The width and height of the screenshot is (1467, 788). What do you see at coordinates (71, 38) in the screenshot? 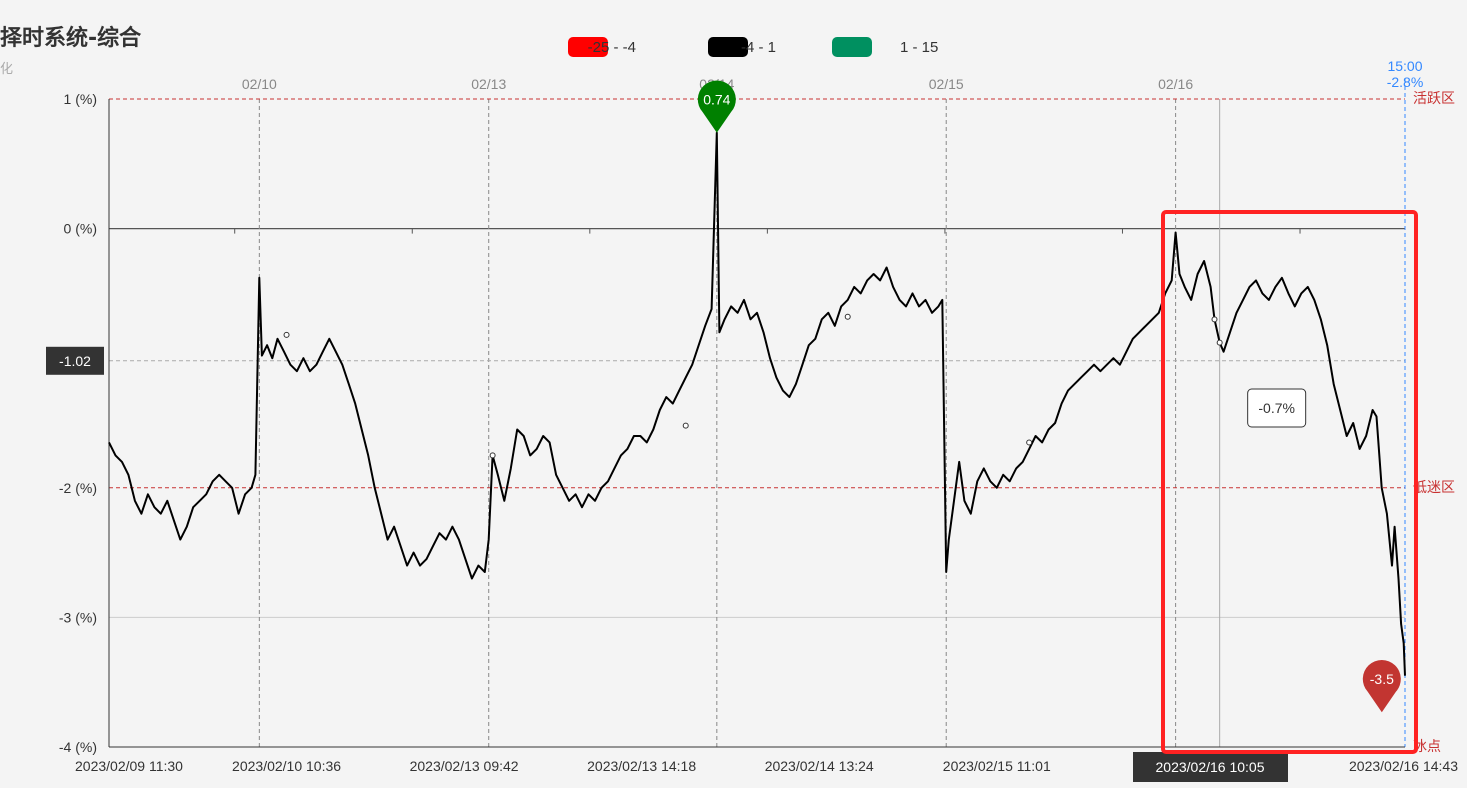
I see `chart-title: 择时系统-综合` at bounding box center [71, 38].